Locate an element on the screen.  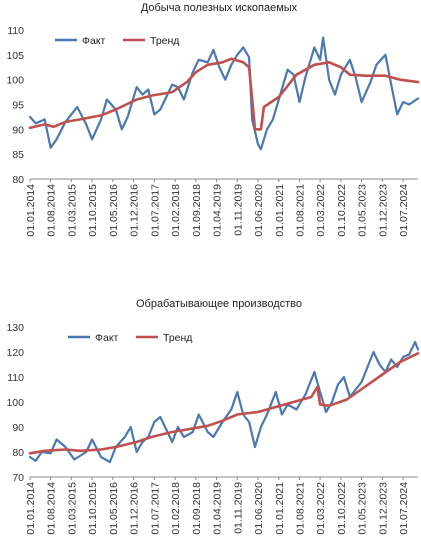
y-tick-label: 70 is located at coordinates (18, 478).